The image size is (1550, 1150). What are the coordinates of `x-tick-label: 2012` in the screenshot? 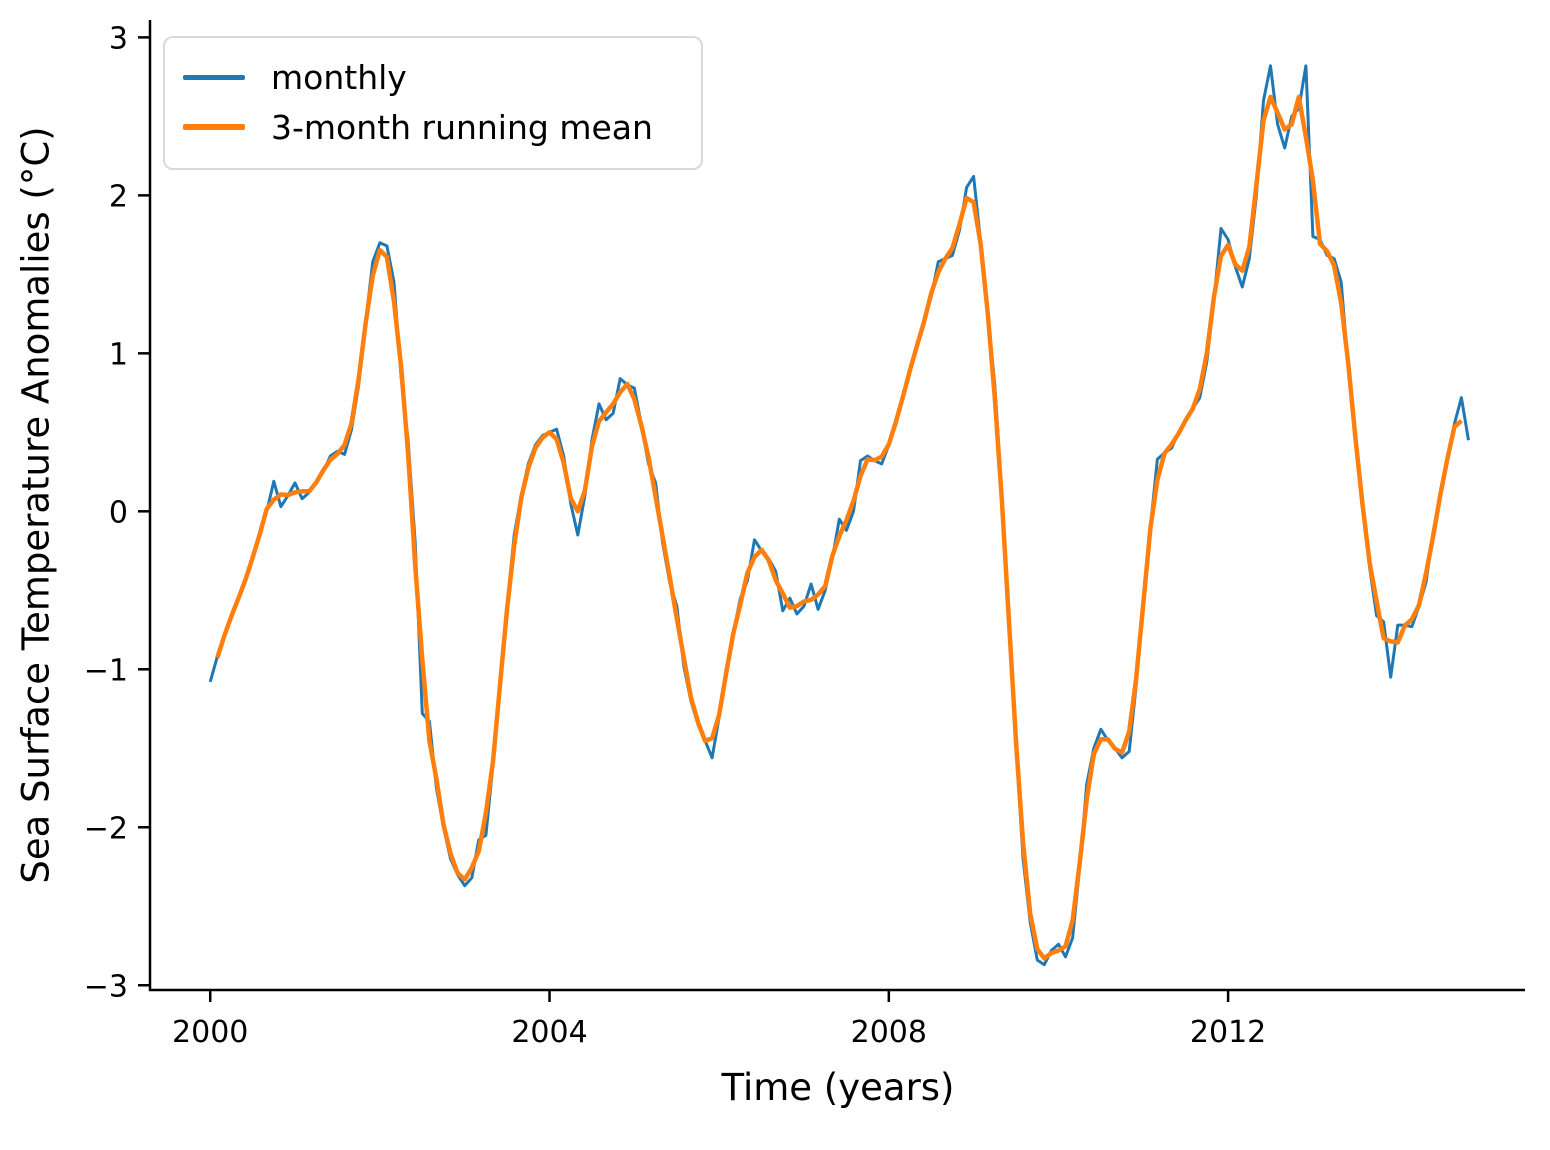 It's located at (1228, 1032).